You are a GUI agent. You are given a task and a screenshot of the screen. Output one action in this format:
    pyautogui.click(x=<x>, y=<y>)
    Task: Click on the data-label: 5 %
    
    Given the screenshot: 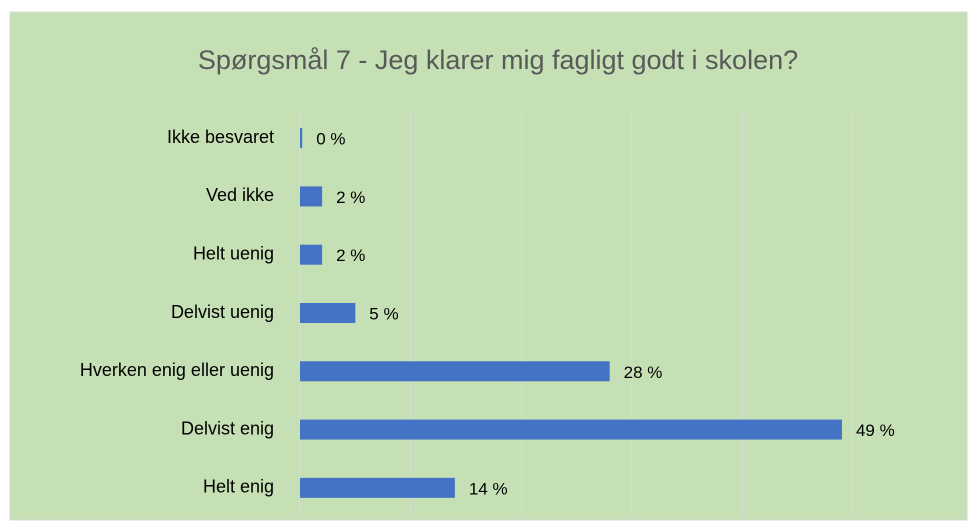 What is the action you would take?
    pyautogui.click(x=383, y=313)
    